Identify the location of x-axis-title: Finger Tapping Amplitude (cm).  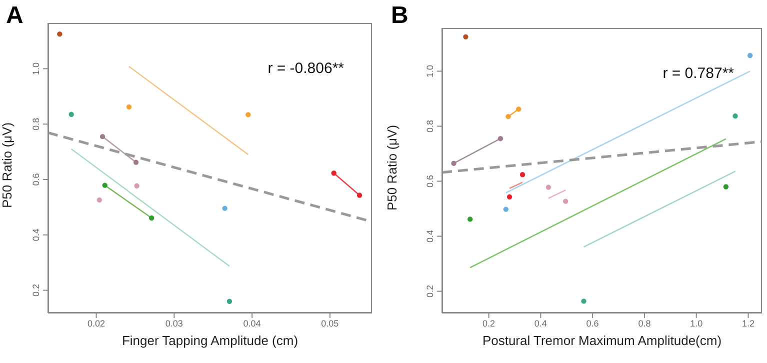
(210, 340).